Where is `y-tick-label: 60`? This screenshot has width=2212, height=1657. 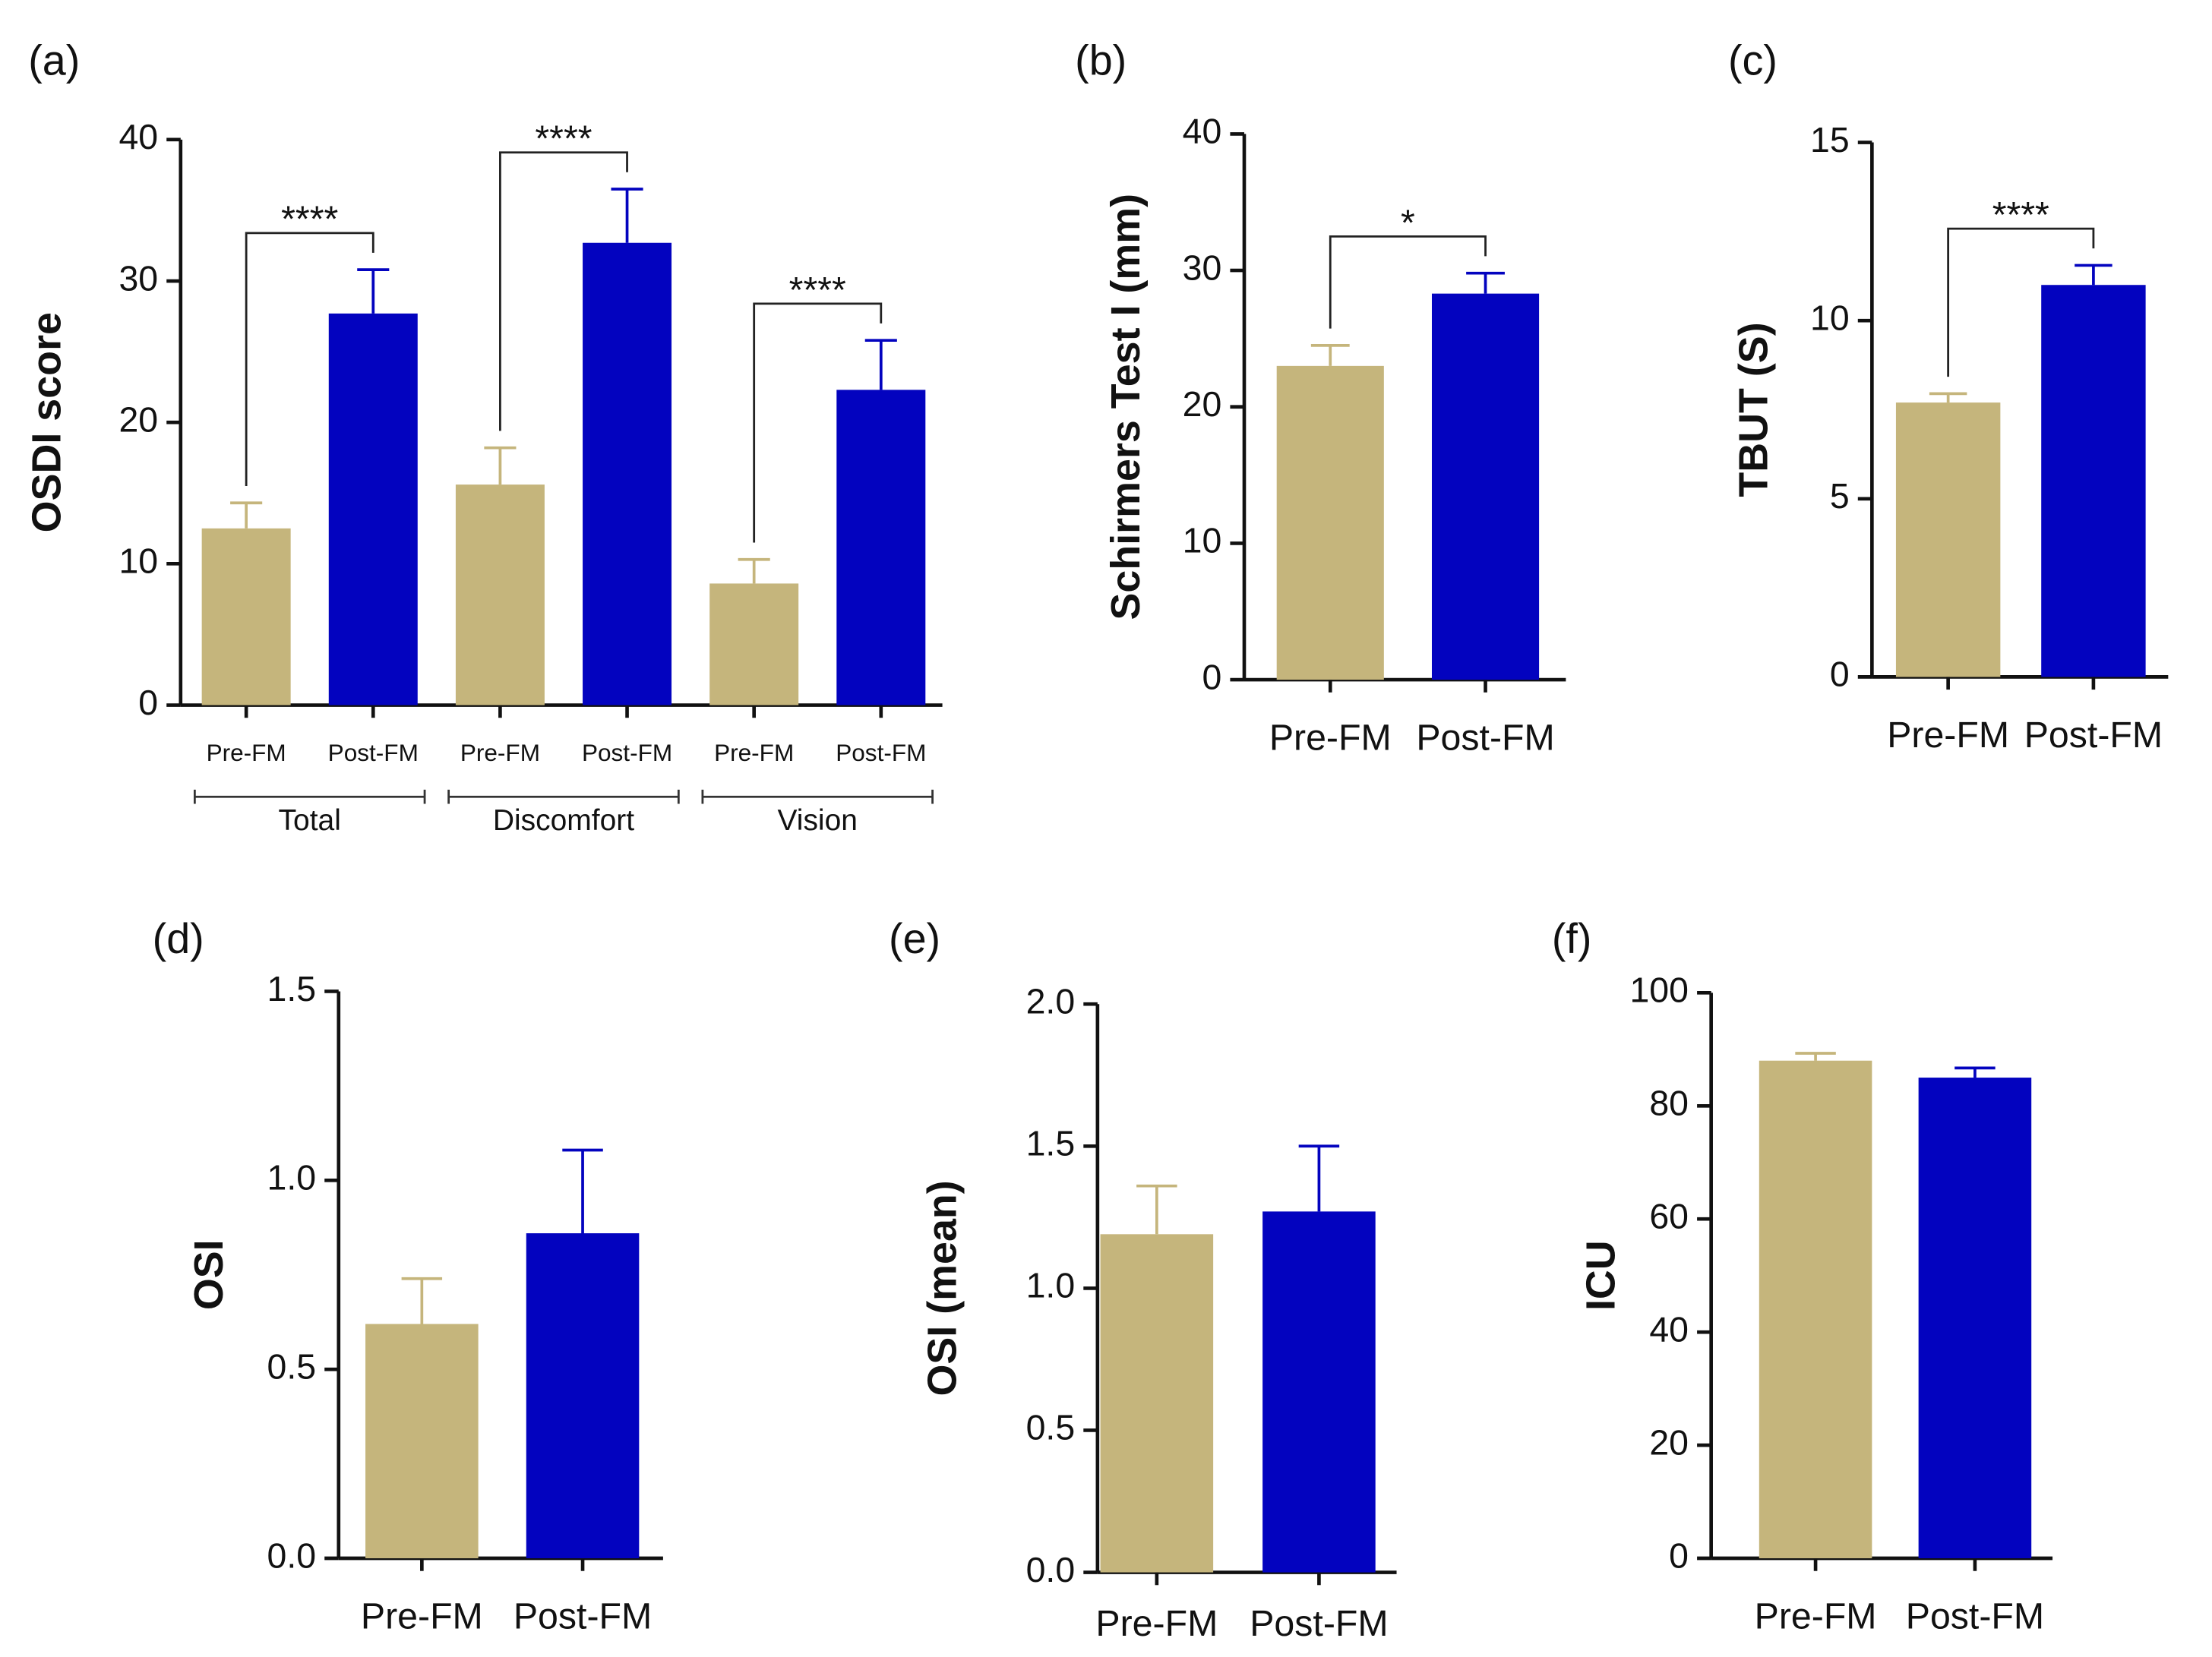 y-tick-label: 60 is located at coordinates (1669, 1216).